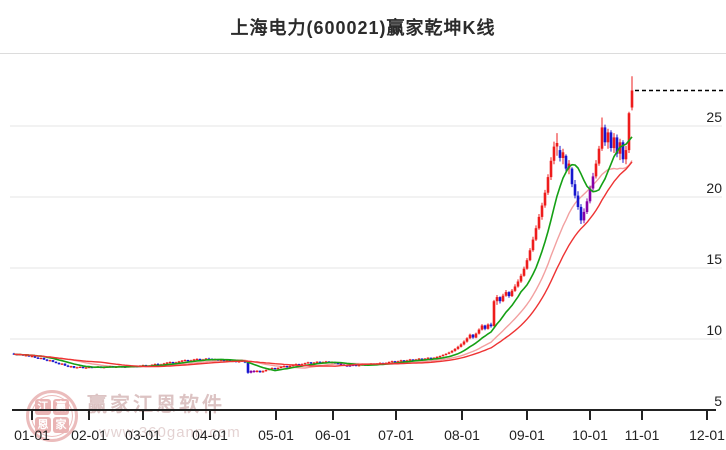 The height and width of the screenshot is (450, 726). Describe the element at coordinates (32, 435) in the screenshot. I see `x-tick-label: 01-01` at that location.